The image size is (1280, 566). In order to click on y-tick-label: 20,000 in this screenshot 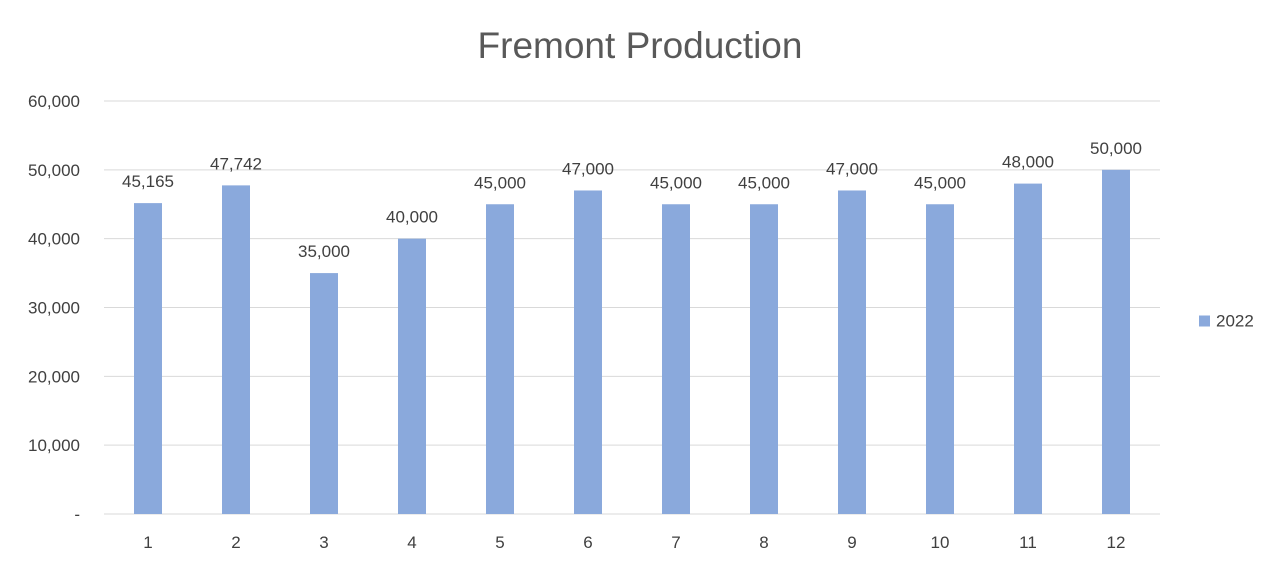, I will do `click(54, 376)`.